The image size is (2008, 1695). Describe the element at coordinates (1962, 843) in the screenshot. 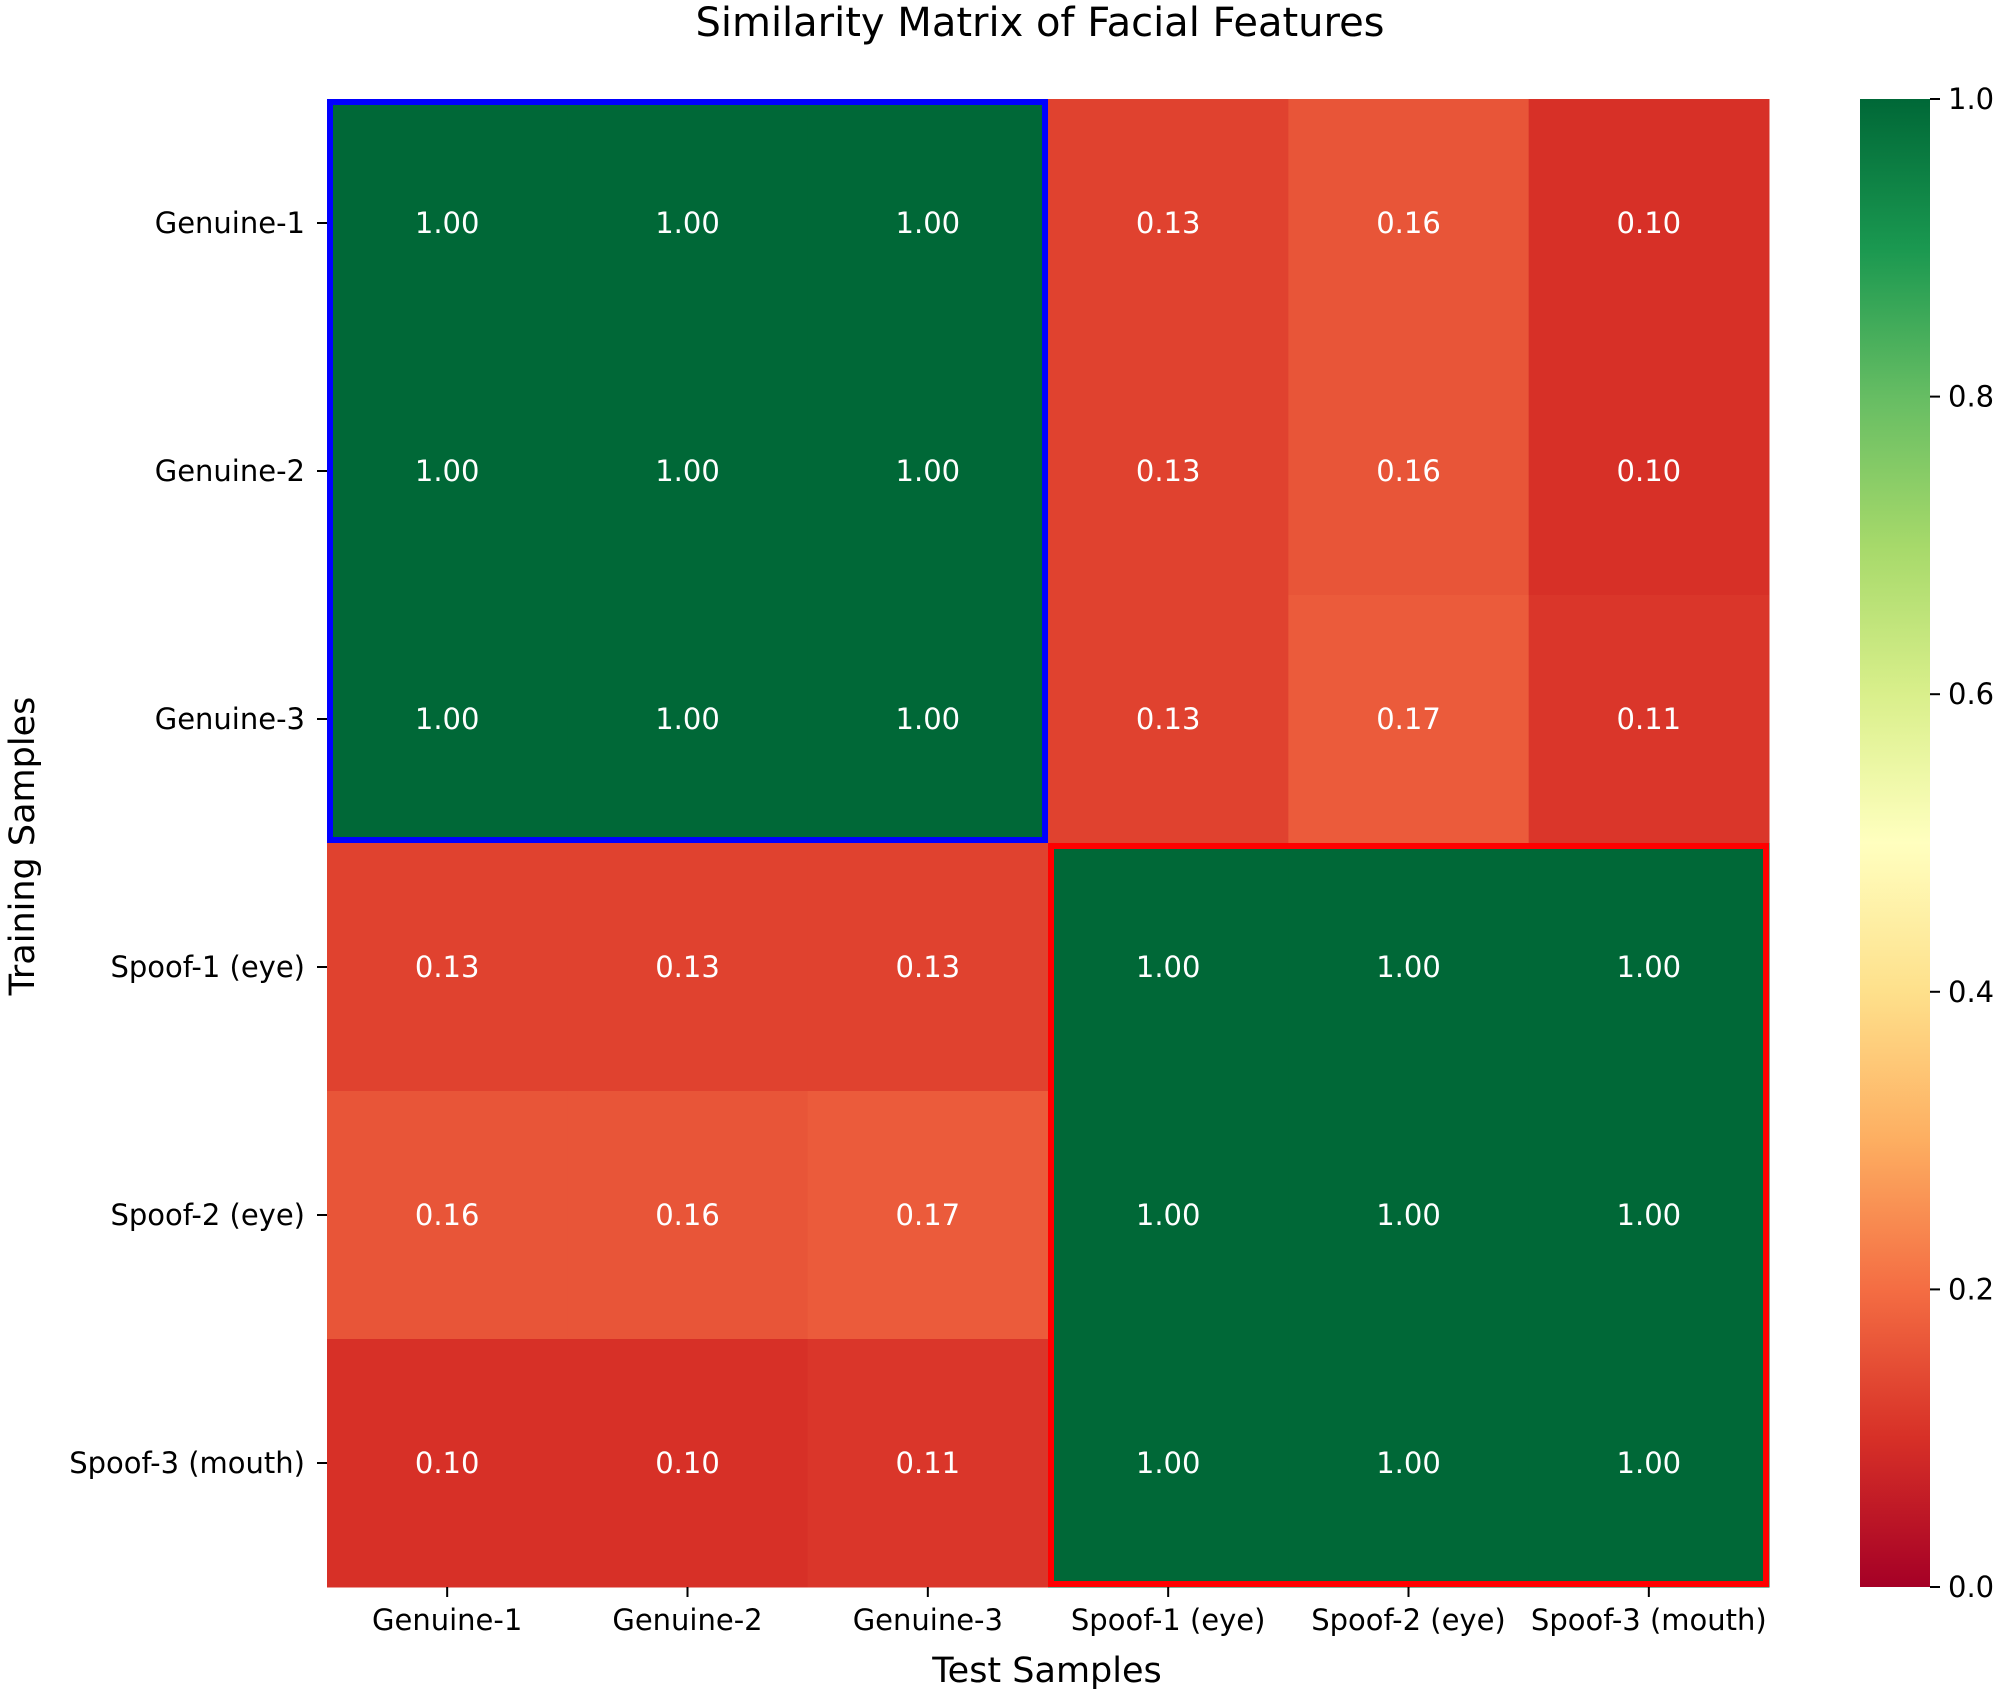

I see `colorbar-ticks: 0.0 0.2 0.4 0.6 0.8 1.0` at that location.